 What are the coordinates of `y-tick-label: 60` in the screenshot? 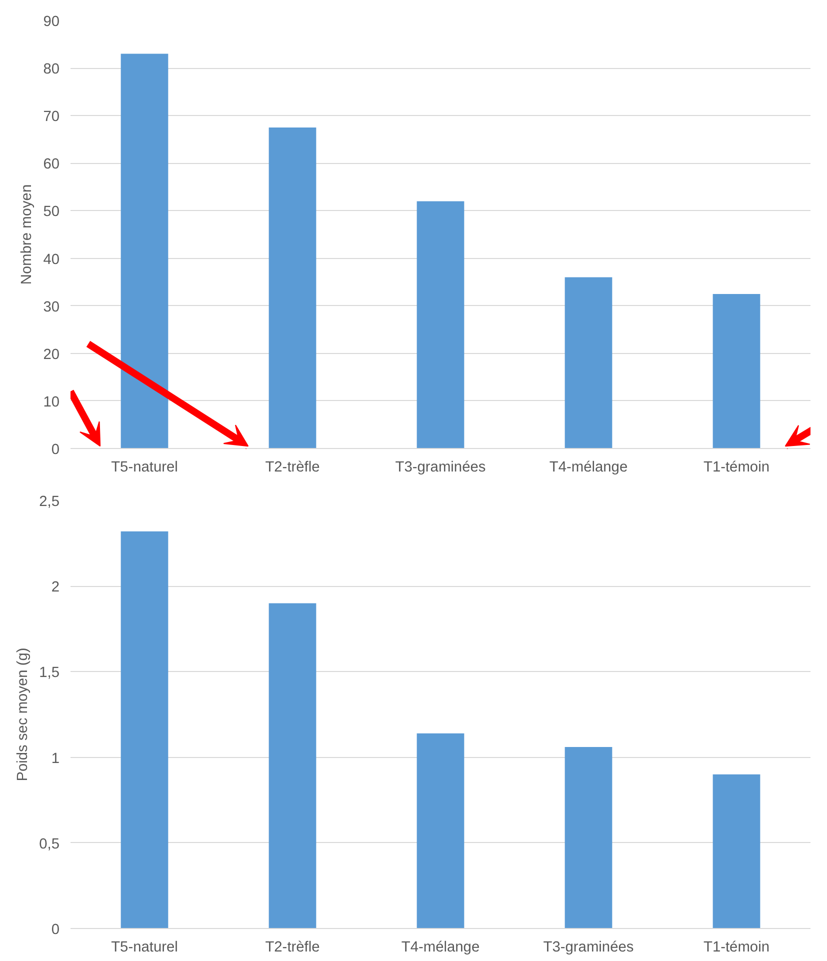 It's located at (51, 164).